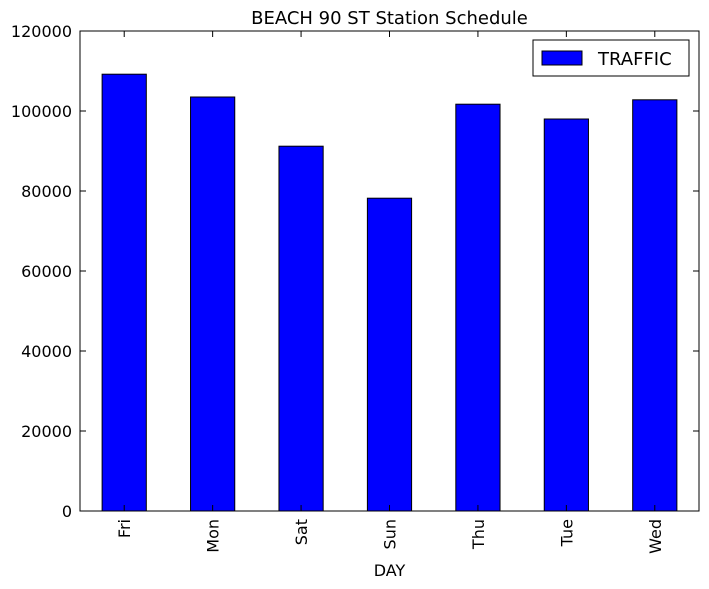 Image resolution: width=709 pixels, height=589 pixels. Describe the element at coordinates (67, 511) in the screenshot. I see `y-tick-label: 0` at that location.